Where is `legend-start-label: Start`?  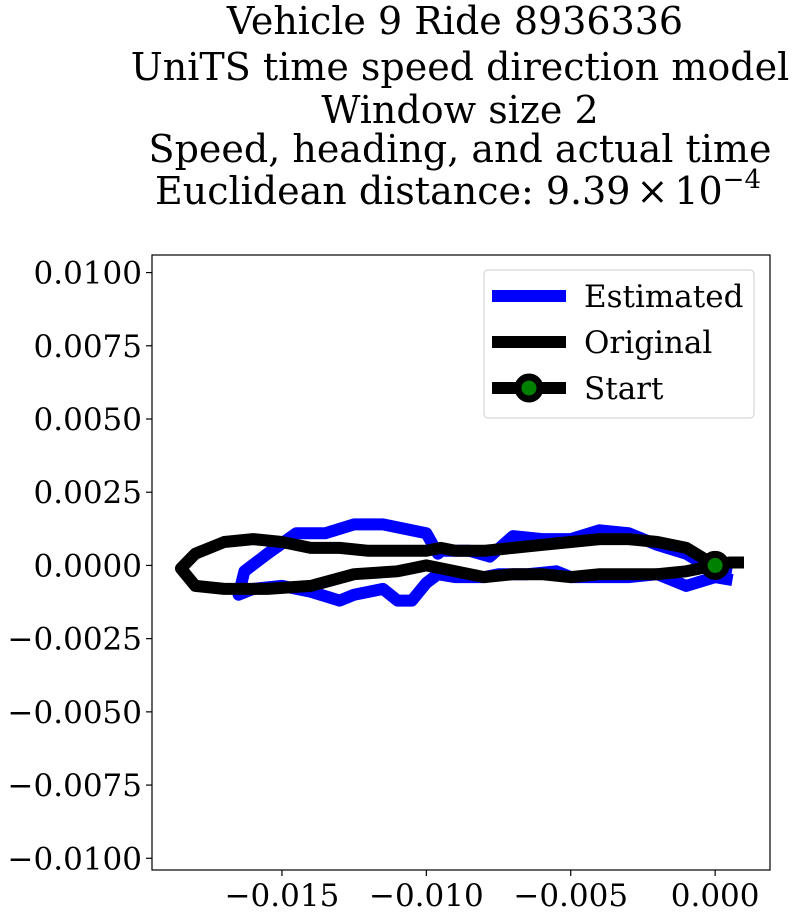 legend-start-label: Start is located at coordinates (624, 389).